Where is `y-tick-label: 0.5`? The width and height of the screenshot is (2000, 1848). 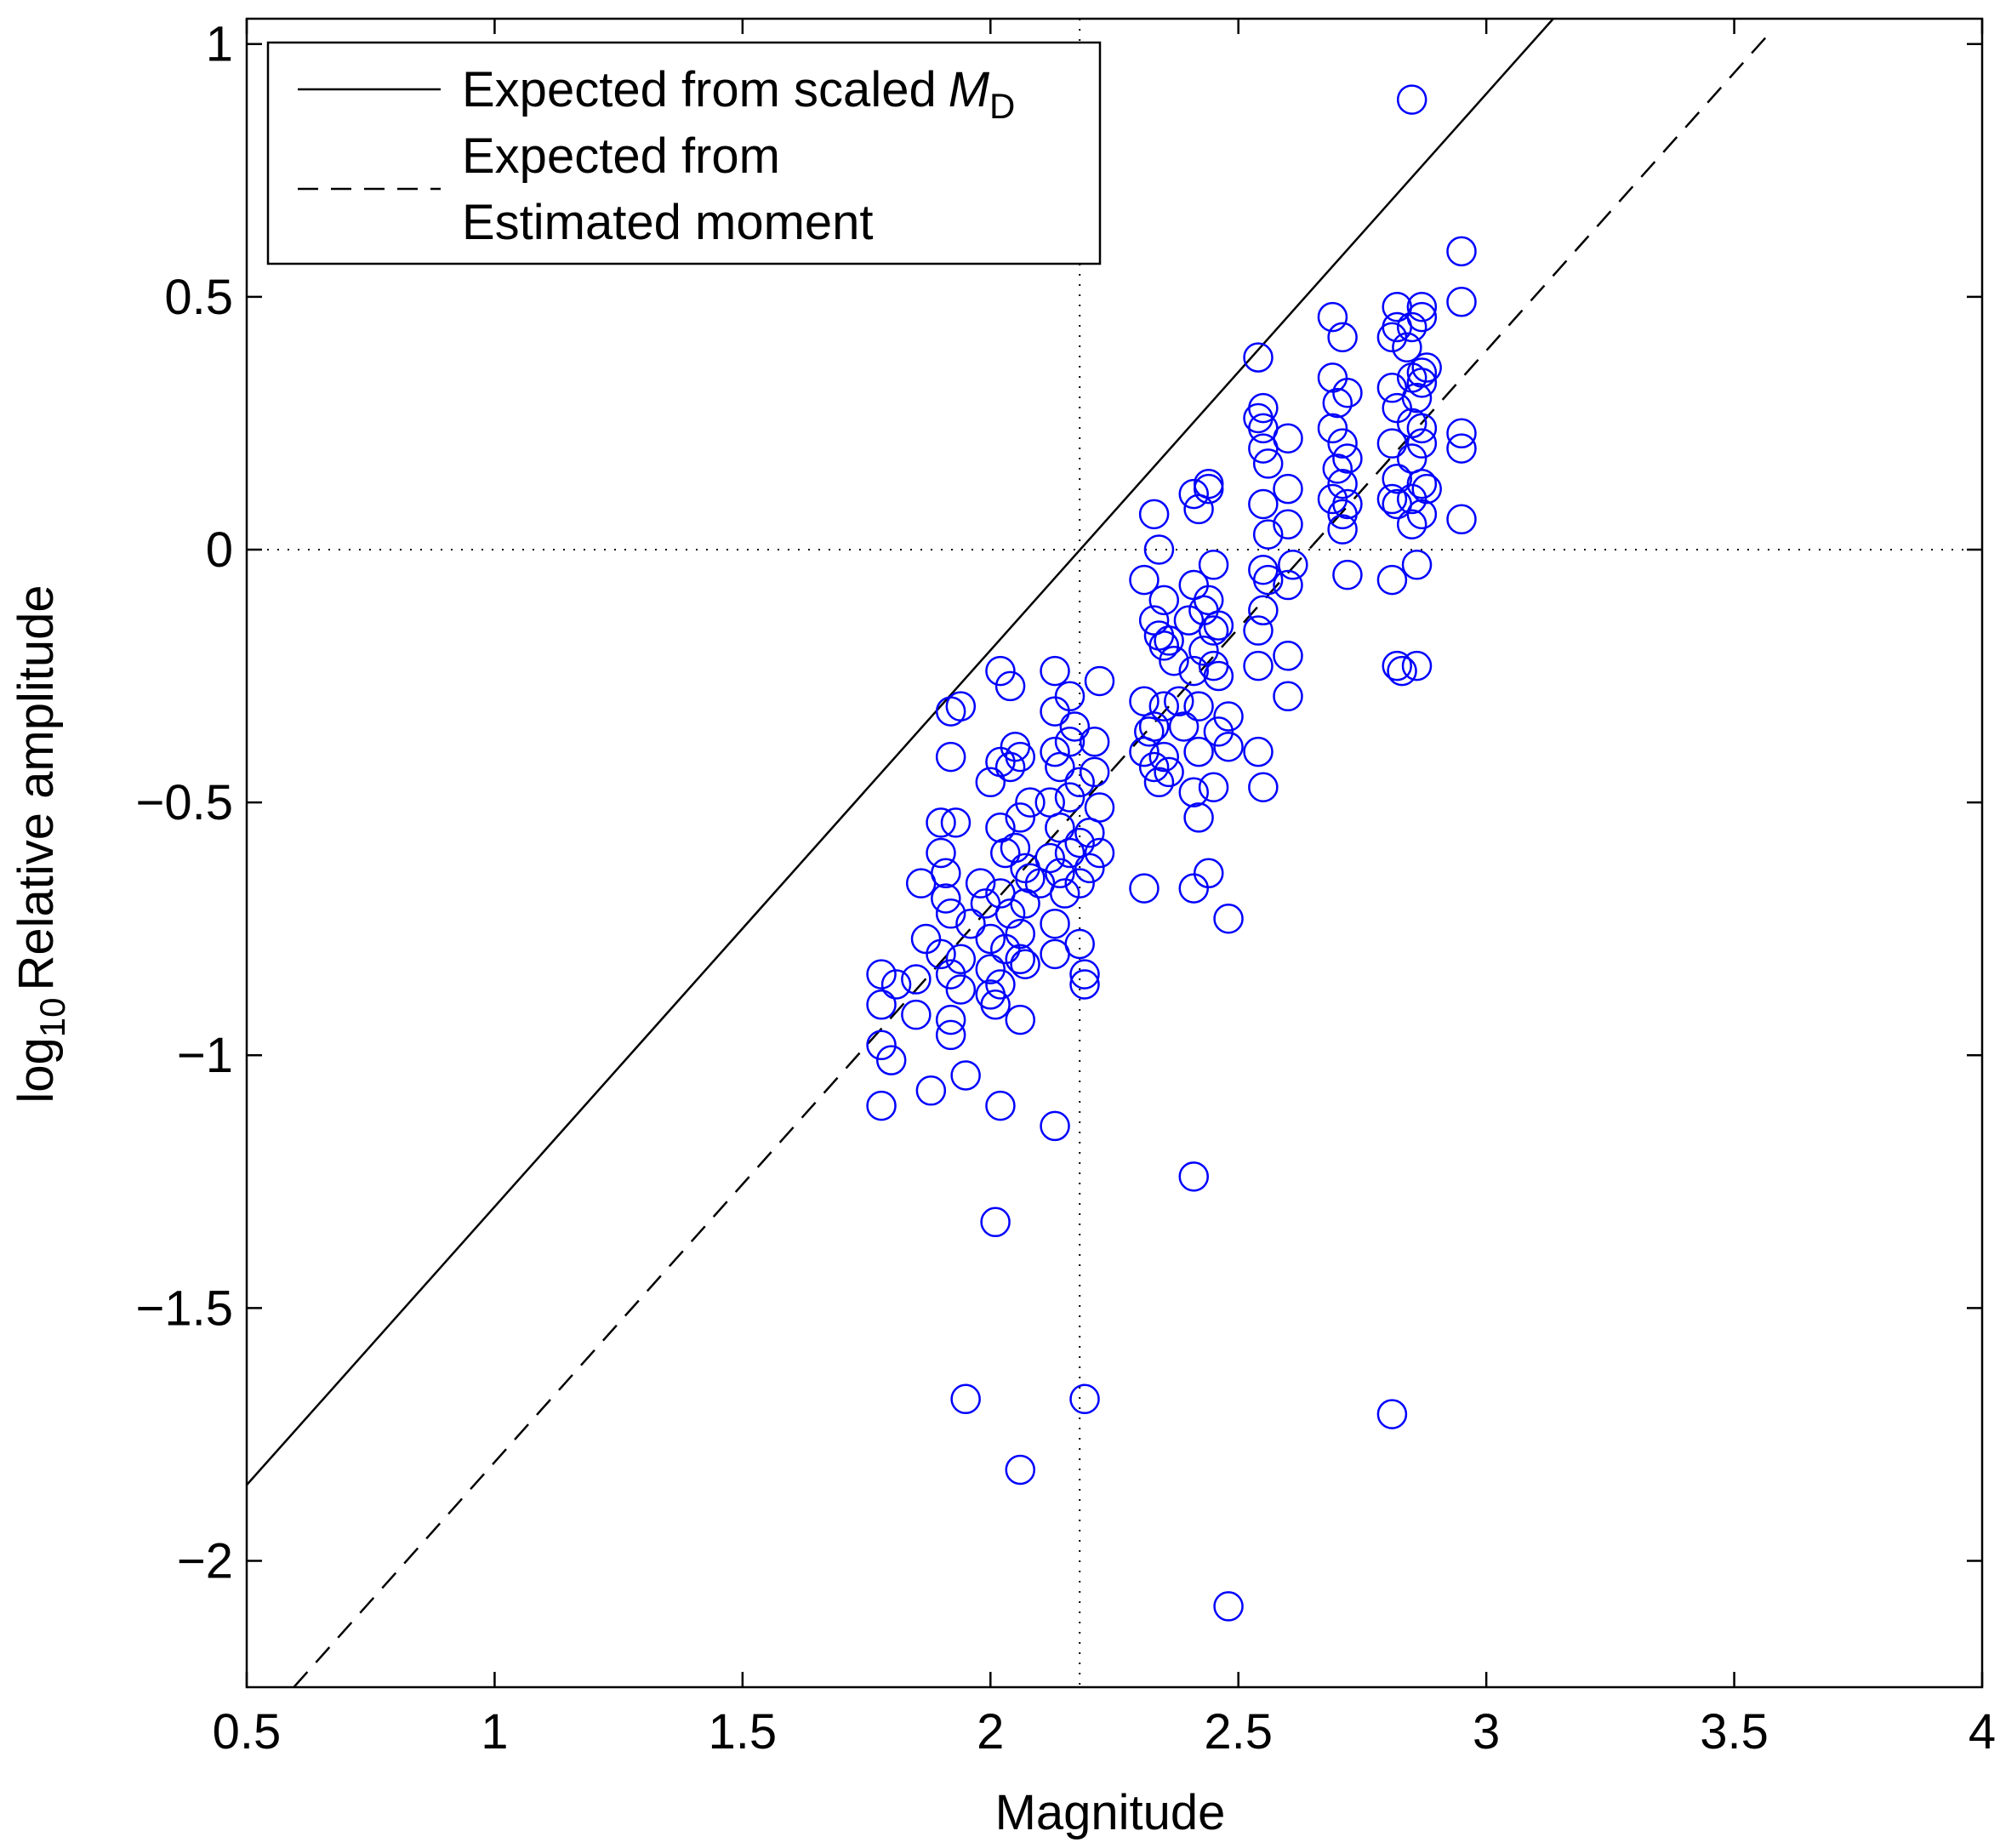
y-tick-label: 0.5 is located at coordinates (198, 298).